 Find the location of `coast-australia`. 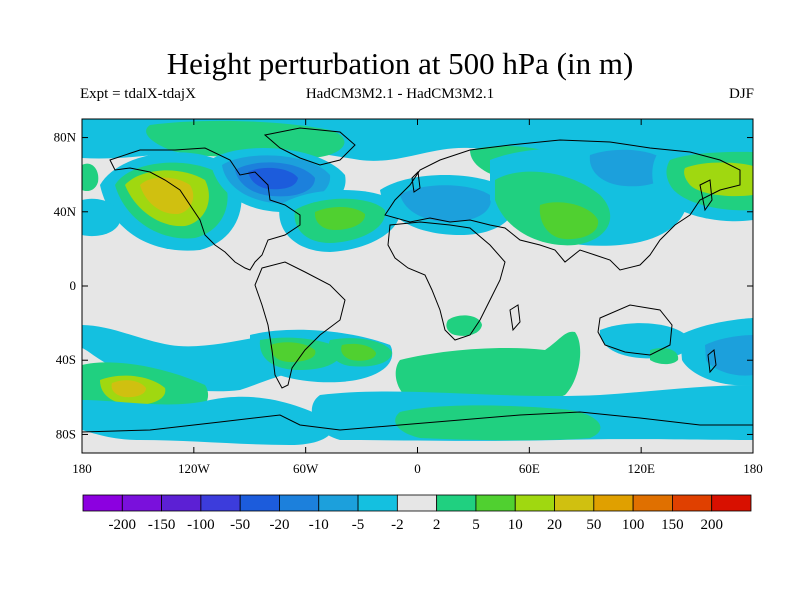

coast-australia is located at coordinates (635, 330).